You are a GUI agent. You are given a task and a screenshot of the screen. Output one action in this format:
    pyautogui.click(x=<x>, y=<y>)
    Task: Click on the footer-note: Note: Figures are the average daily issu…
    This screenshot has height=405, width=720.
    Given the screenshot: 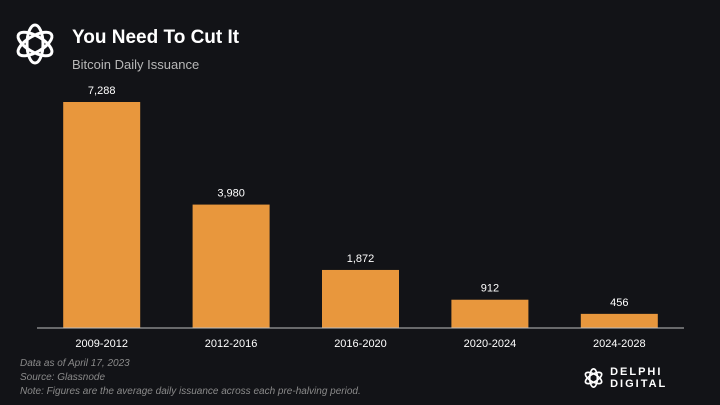 What is the action you would take?
    pyautogui.click(x=190, y=391)
    